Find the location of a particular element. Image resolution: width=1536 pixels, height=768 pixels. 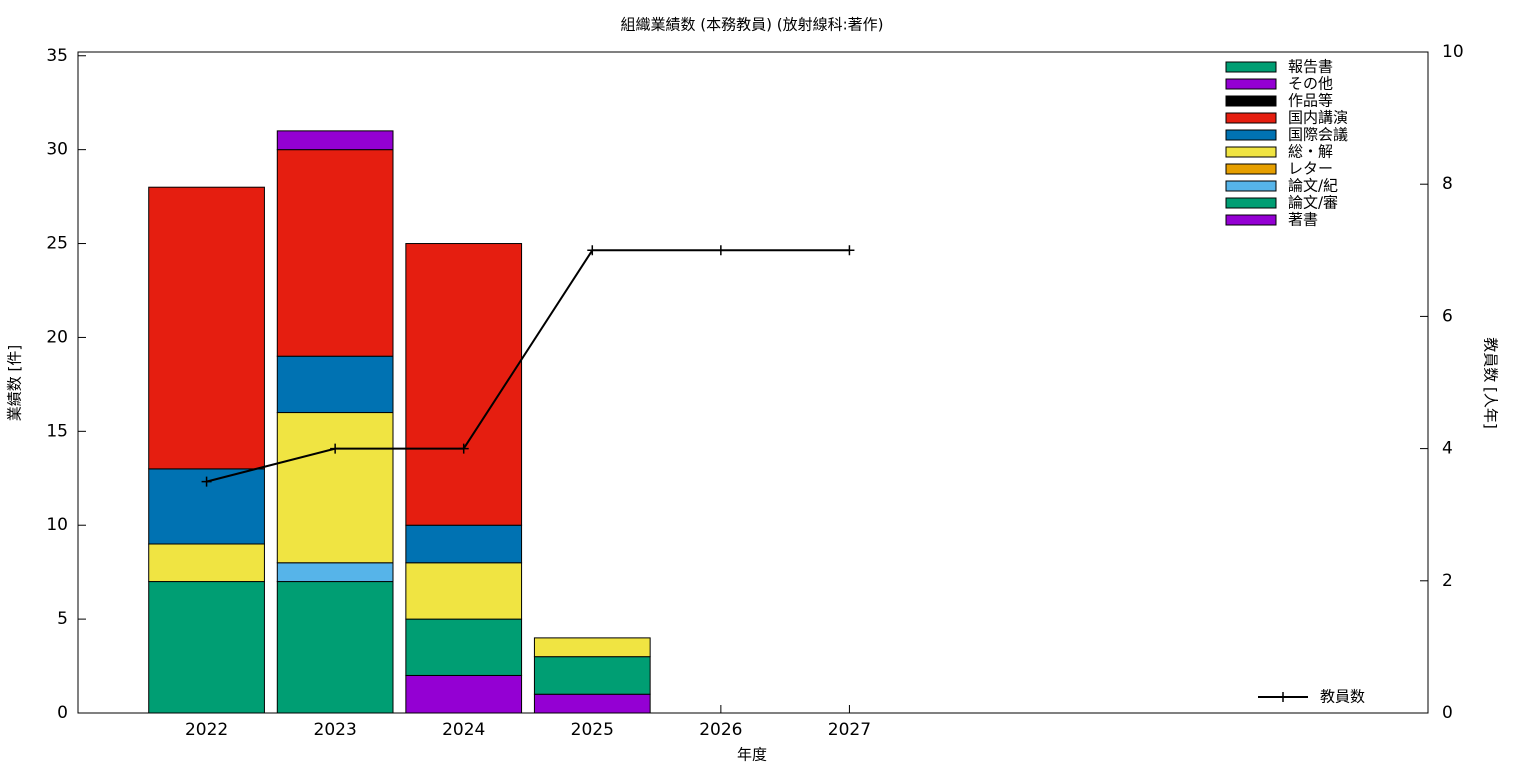

y-tick-label: 0 is located at coordinates (62, 713).